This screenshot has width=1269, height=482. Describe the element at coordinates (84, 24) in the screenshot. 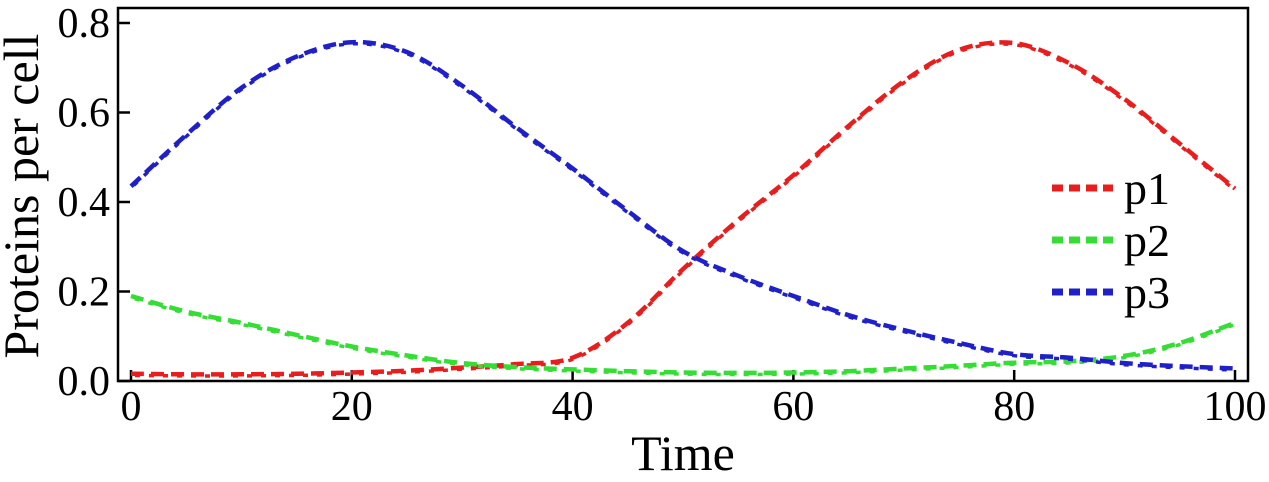

I see `y-tick-label: 0.8` at that location.